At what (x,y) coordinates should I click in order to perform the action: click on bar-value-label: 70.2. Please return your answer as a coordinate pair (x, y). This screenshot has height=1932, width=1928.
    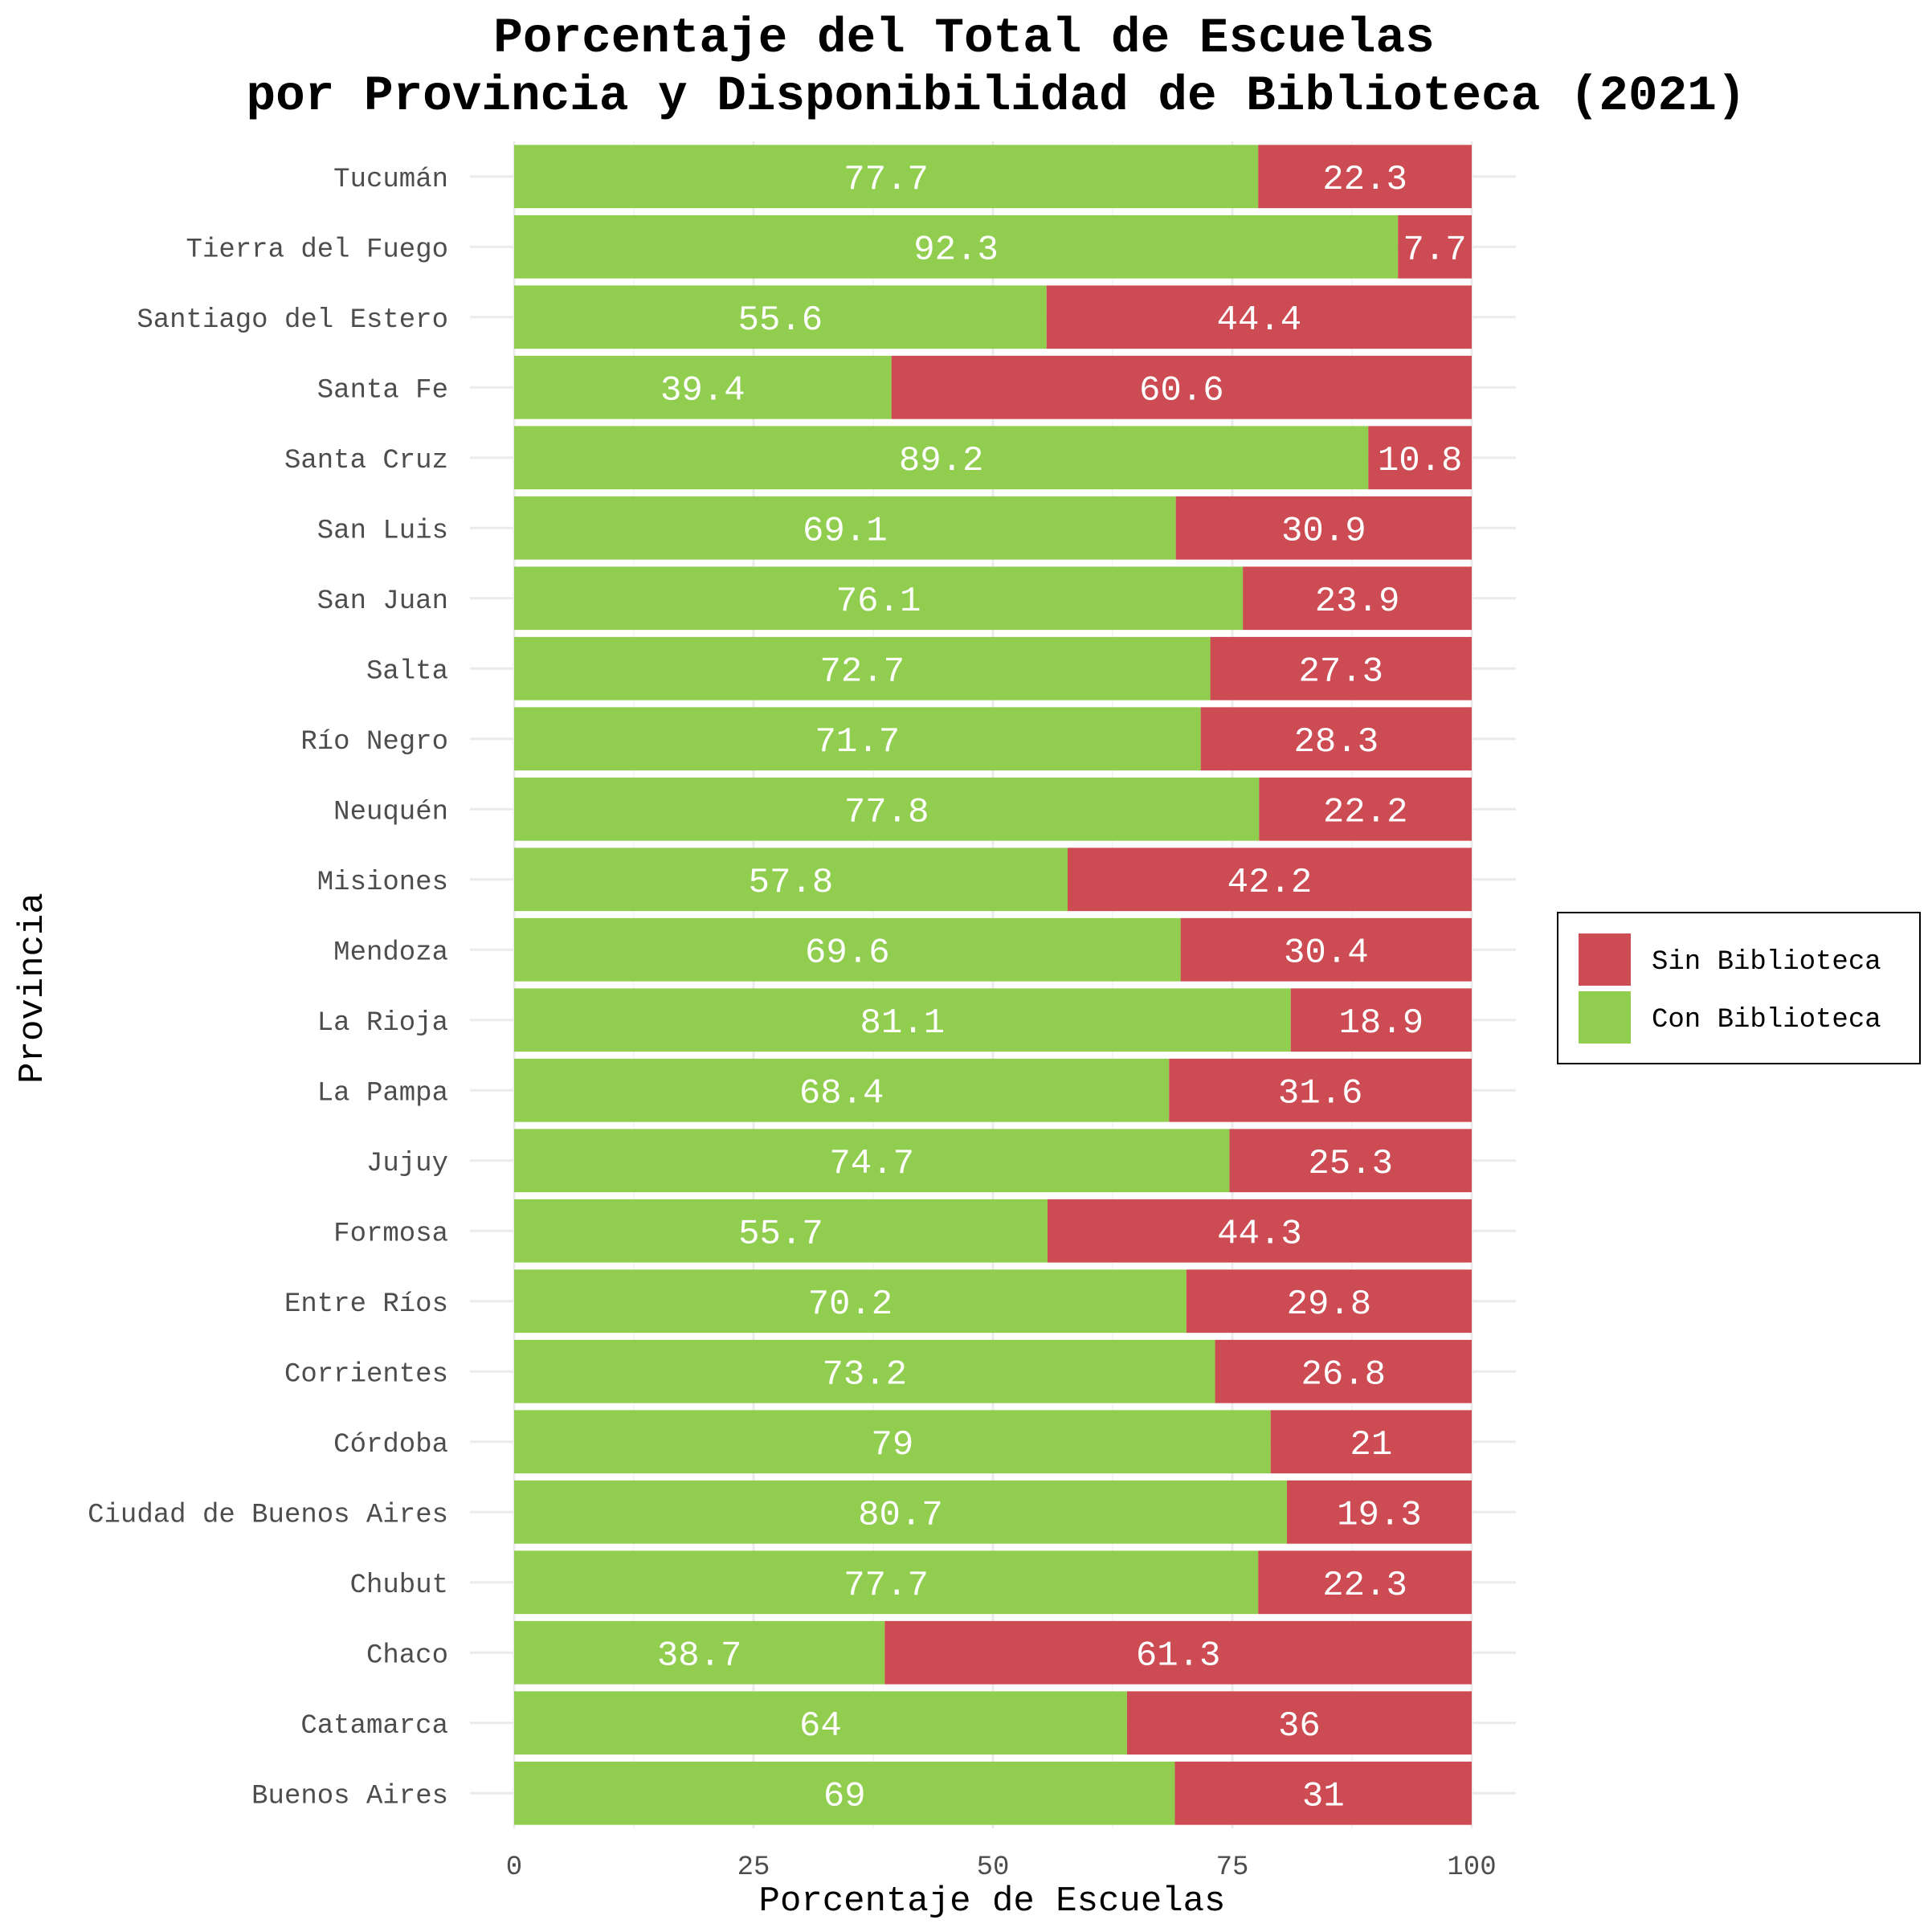
    Looking at the image, I should click on (850, 1305).